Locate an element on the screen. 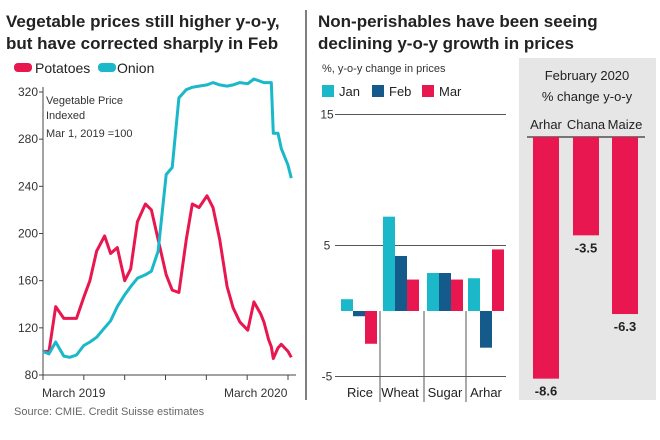 This screenshot has width=660, height=440. category-label: Maize is located at coordinates (625, 124).